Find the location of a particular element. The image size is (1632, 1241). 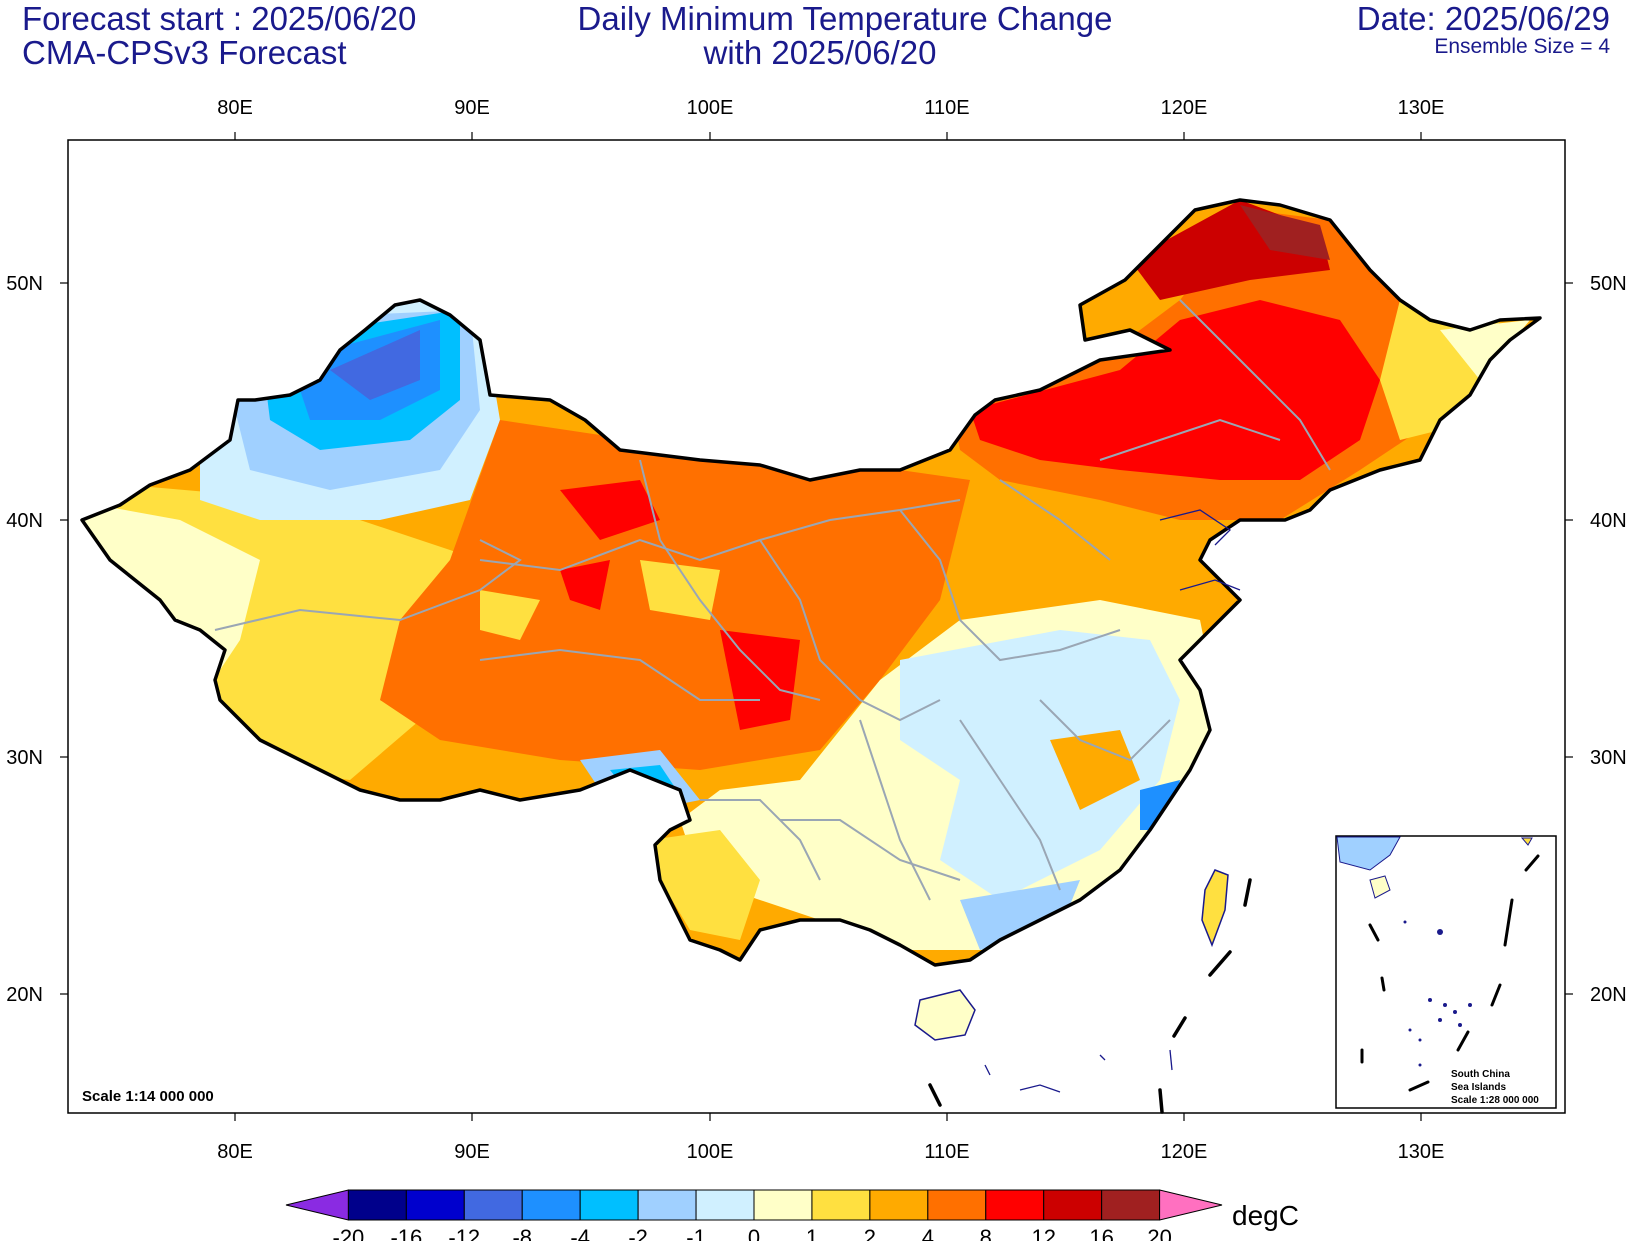

colorbar-label: 4 is located at coordinates (928, 1233).